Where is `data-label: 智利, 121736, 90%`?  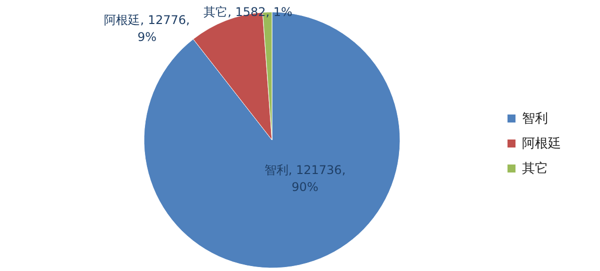
data-label: 智利, 121736, 90% is located at coordinates (305, 178).